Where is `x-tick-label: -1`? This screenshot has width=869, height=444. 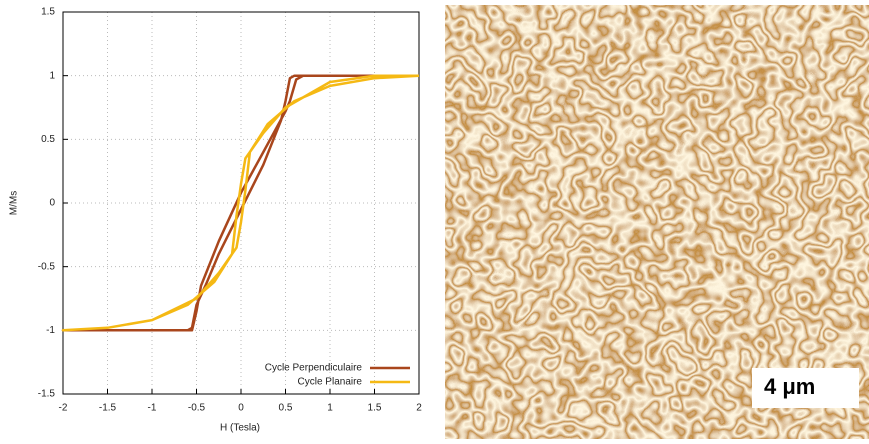 x-tick-label: -1 is located at coordinates (152, 408).